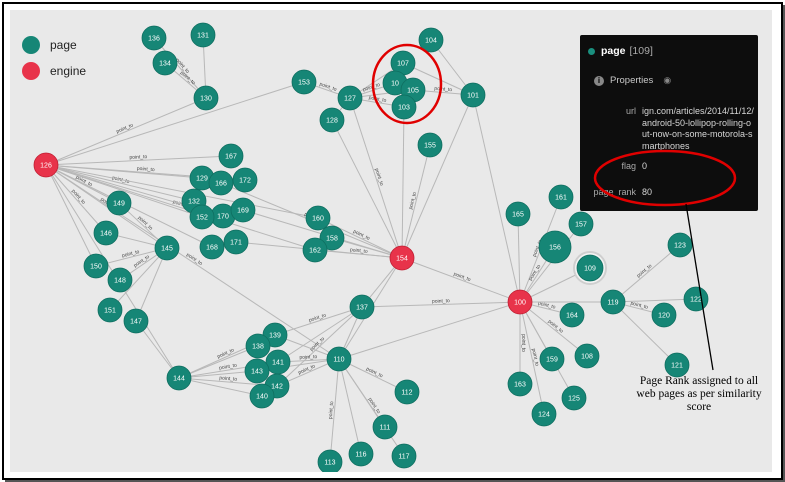 The width and height of the screenshot is (785, 482). Describe the element at coordinates (119, 203) in the screenshot. I see `page-node-149: 149` at that location.